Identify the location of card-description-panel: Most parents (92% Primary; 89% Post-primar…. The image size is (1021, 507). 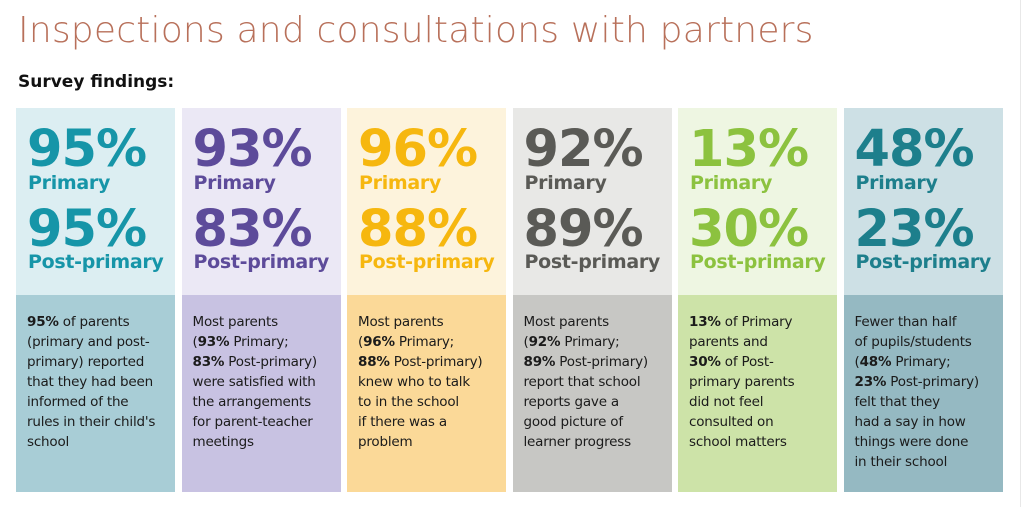
(592, 393).